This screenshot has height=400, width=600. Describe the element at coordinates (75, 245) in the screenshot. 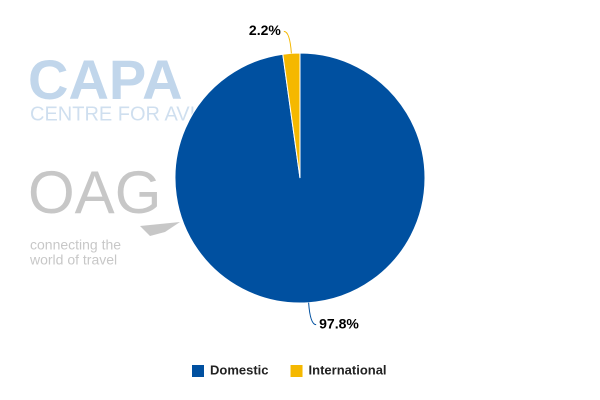

I see `watermark-text: connecting the` at that location.